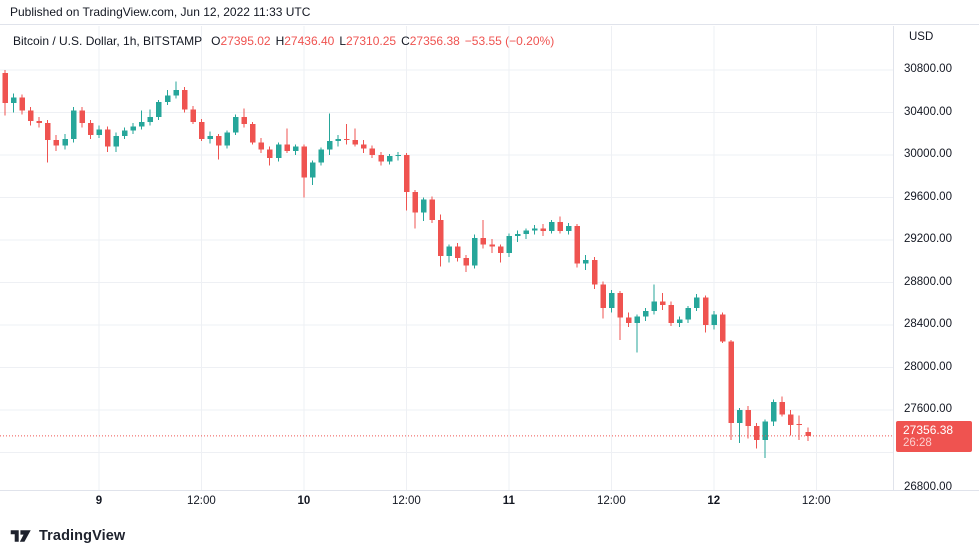  Describe the element at coordinates (928, 409) in the screenshot. I see `price-tick-label: 27600.00` at that location.